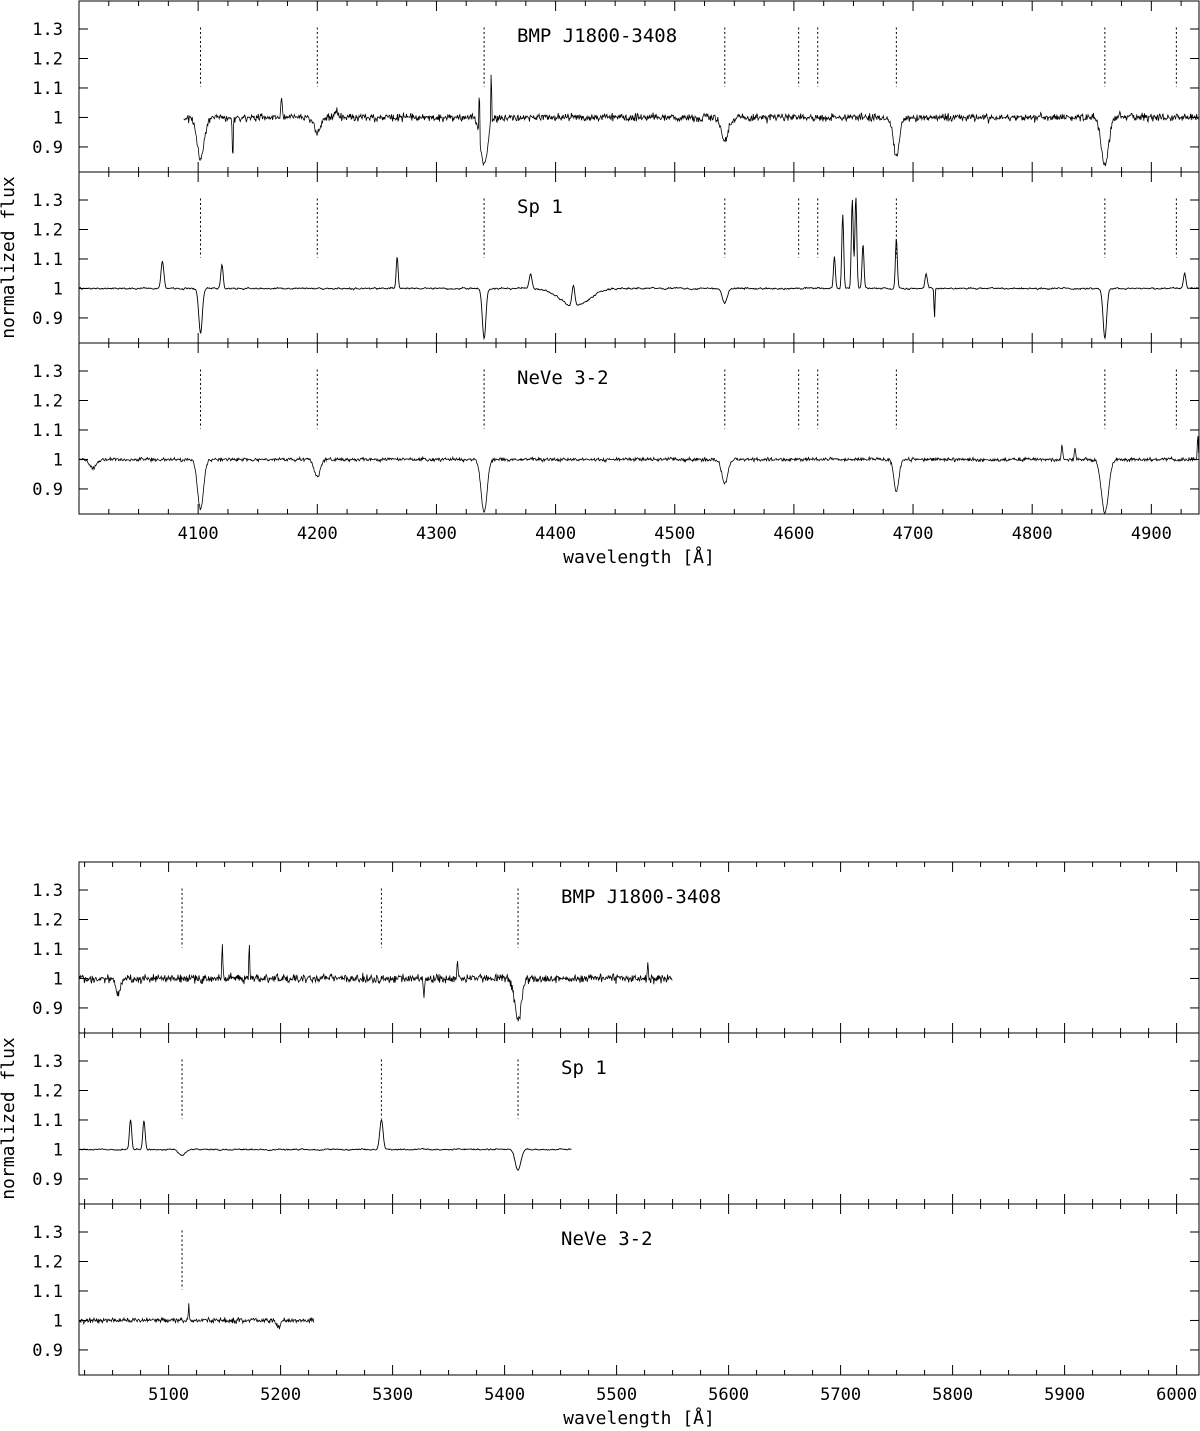  Describe the element at coordinates (555, 534) in the screenshot. I see `x-tick-label: 4400` at that location.